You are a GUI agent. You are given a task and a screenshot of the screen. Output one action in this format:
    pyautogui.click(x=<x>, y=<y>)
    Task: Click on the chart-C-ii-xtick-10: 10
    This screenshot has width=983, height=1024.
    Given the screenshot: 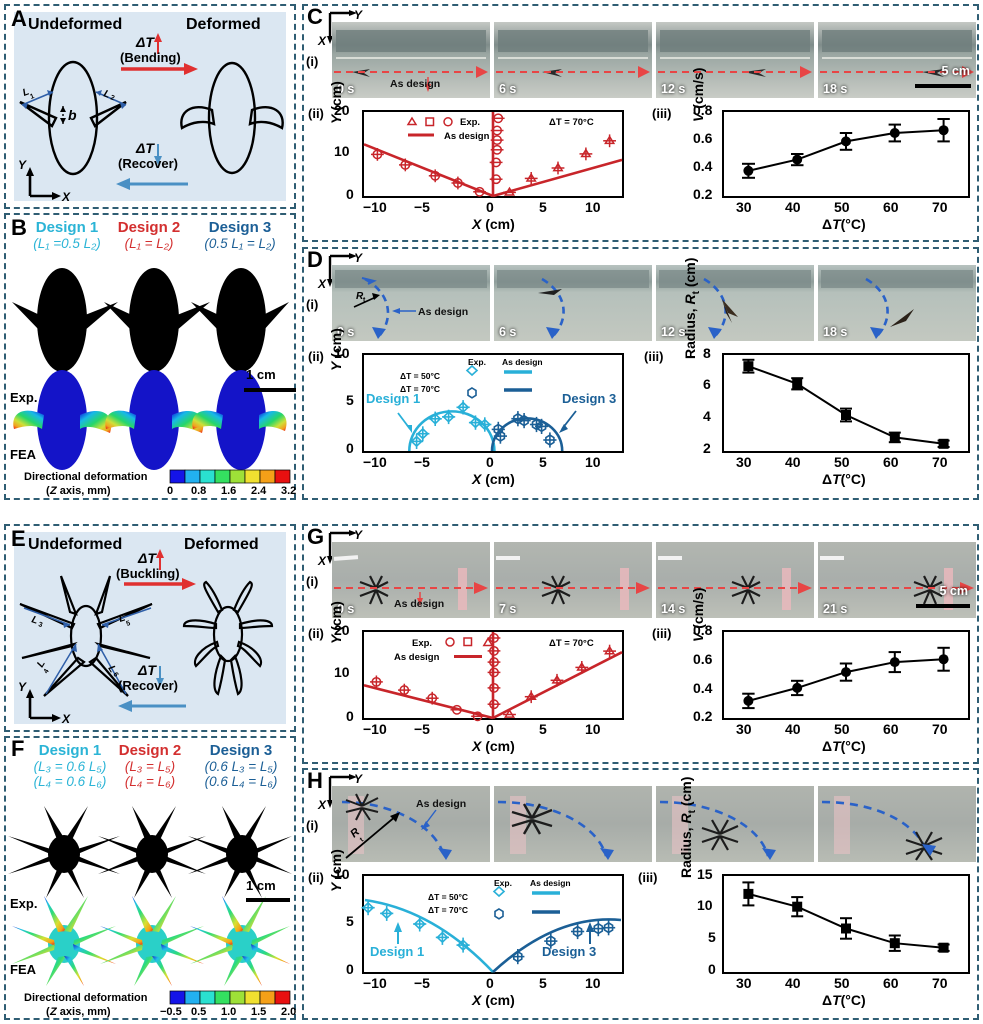 What is the action you would take?
    pyautogui.click(x=593, y=207)
    